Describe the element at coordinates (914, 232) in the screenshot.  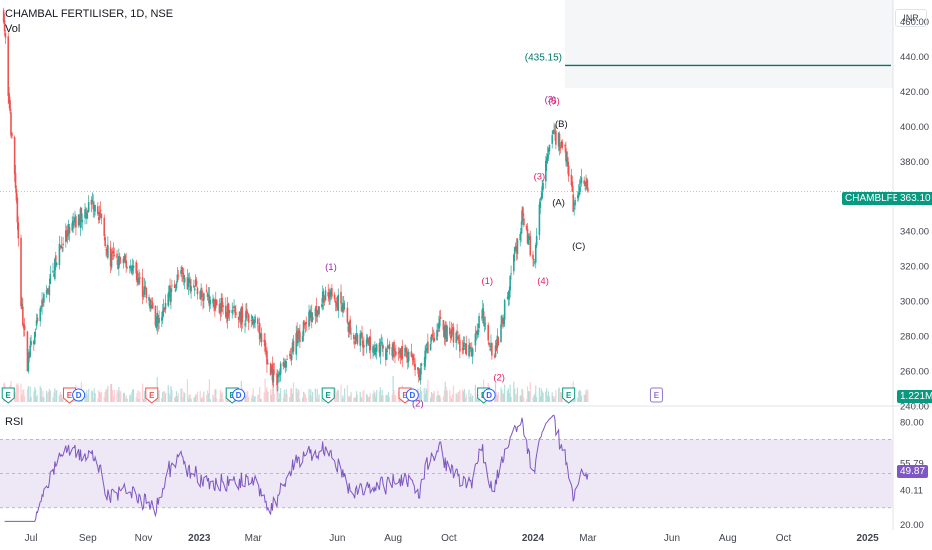
I see `price-axis-tick: 340.00` at that location.